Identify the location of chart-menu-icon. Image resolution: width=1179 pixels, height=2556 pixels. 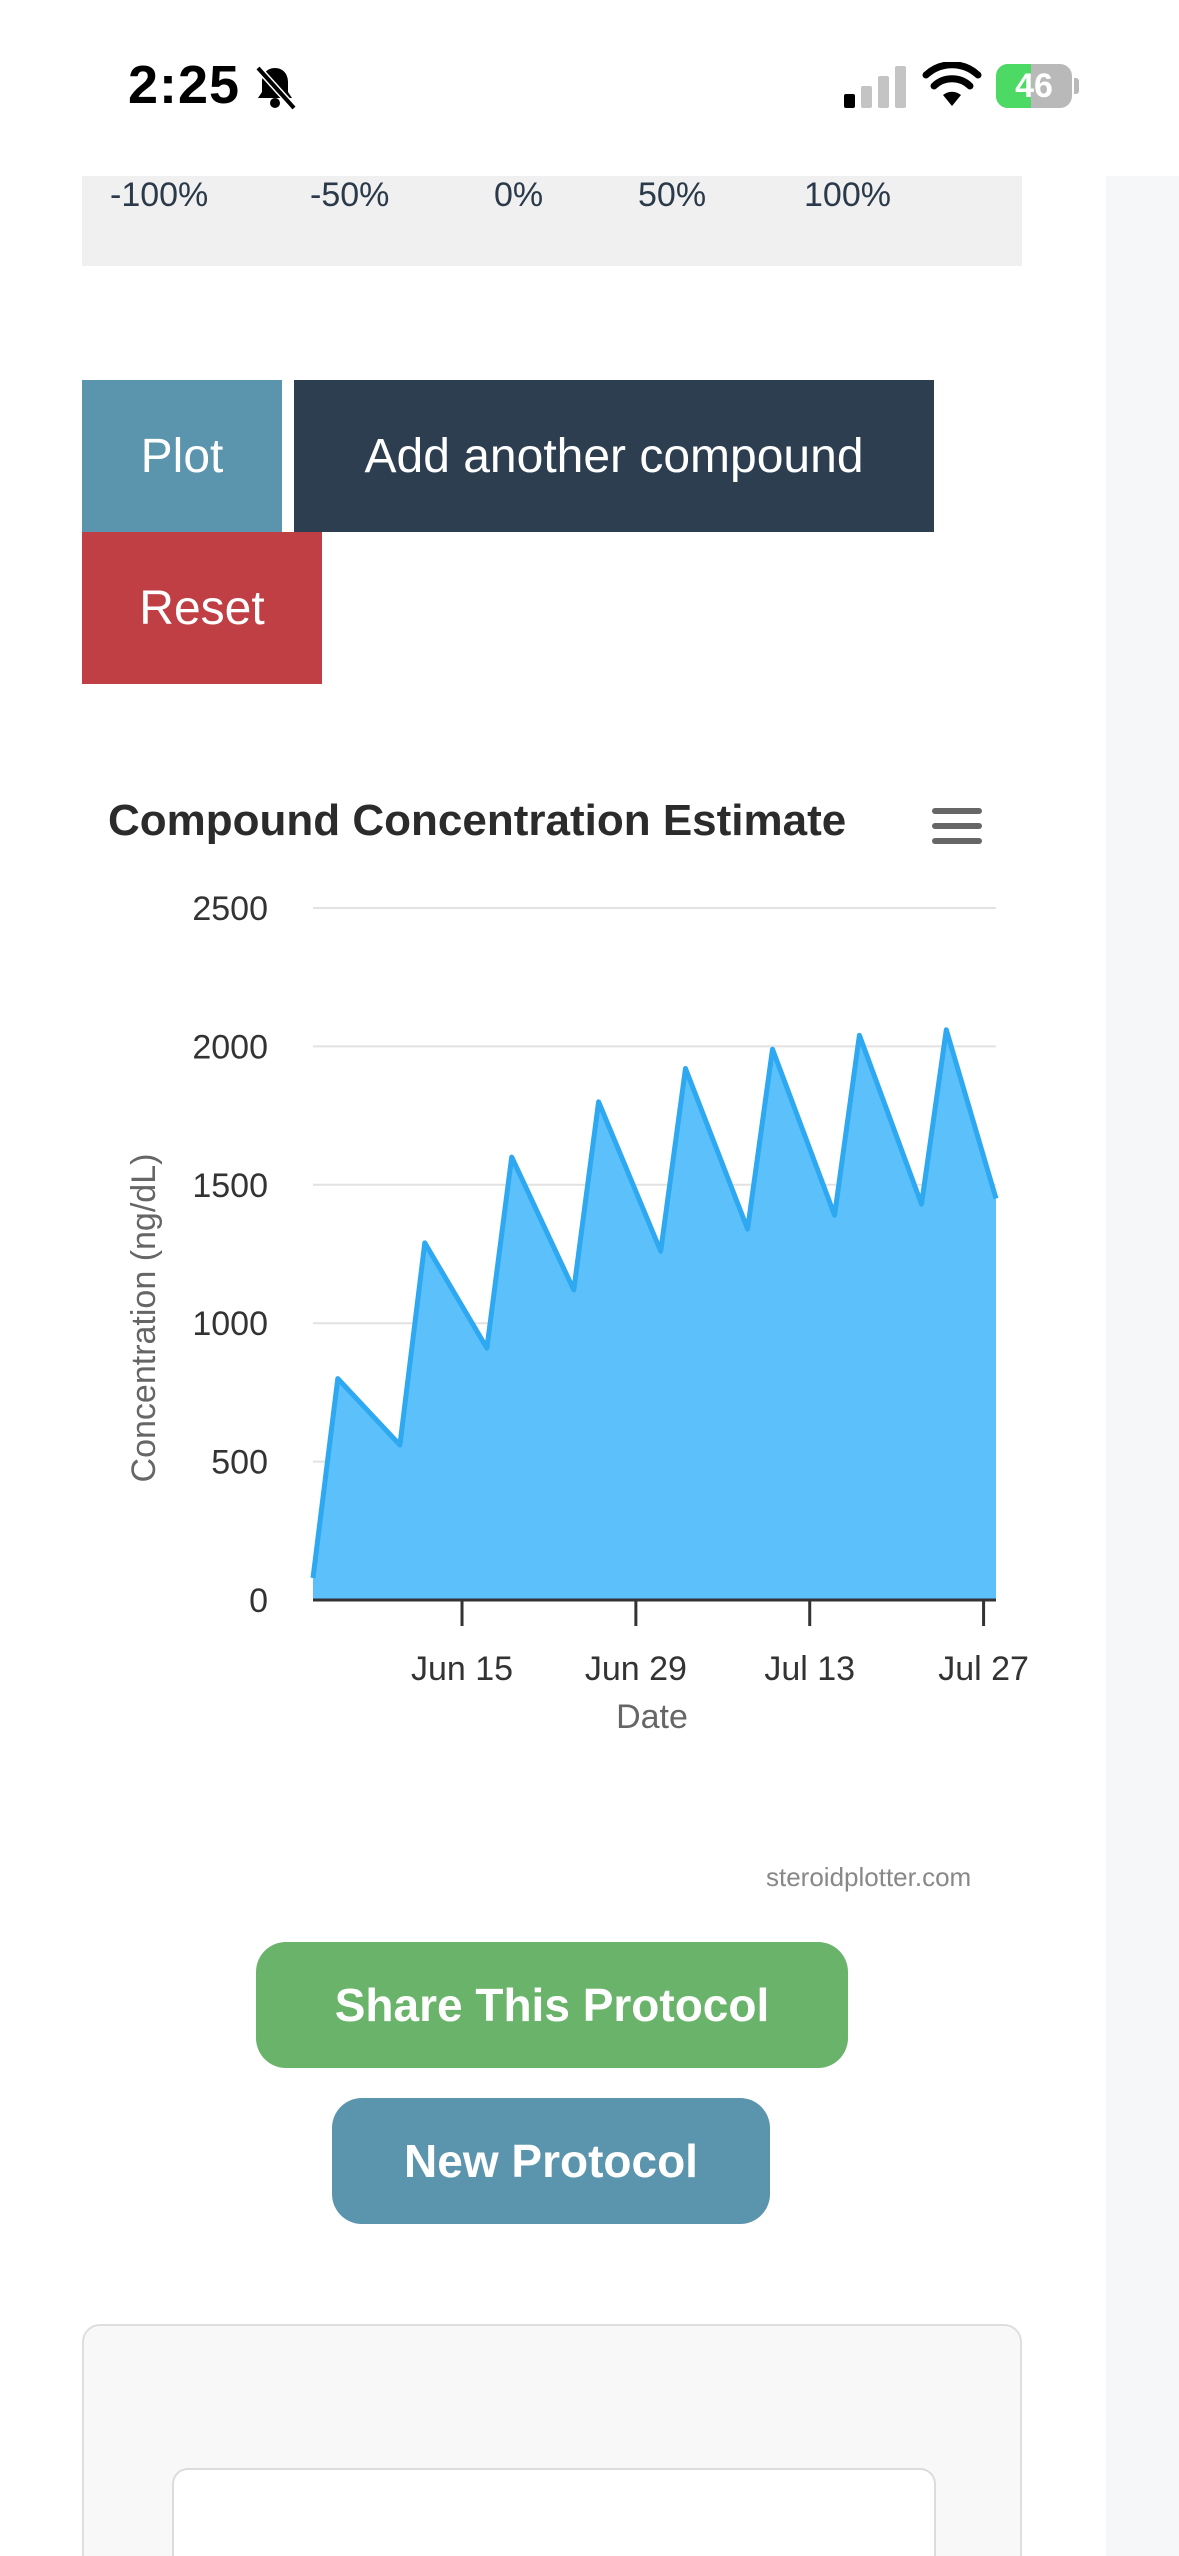
(957, 826).